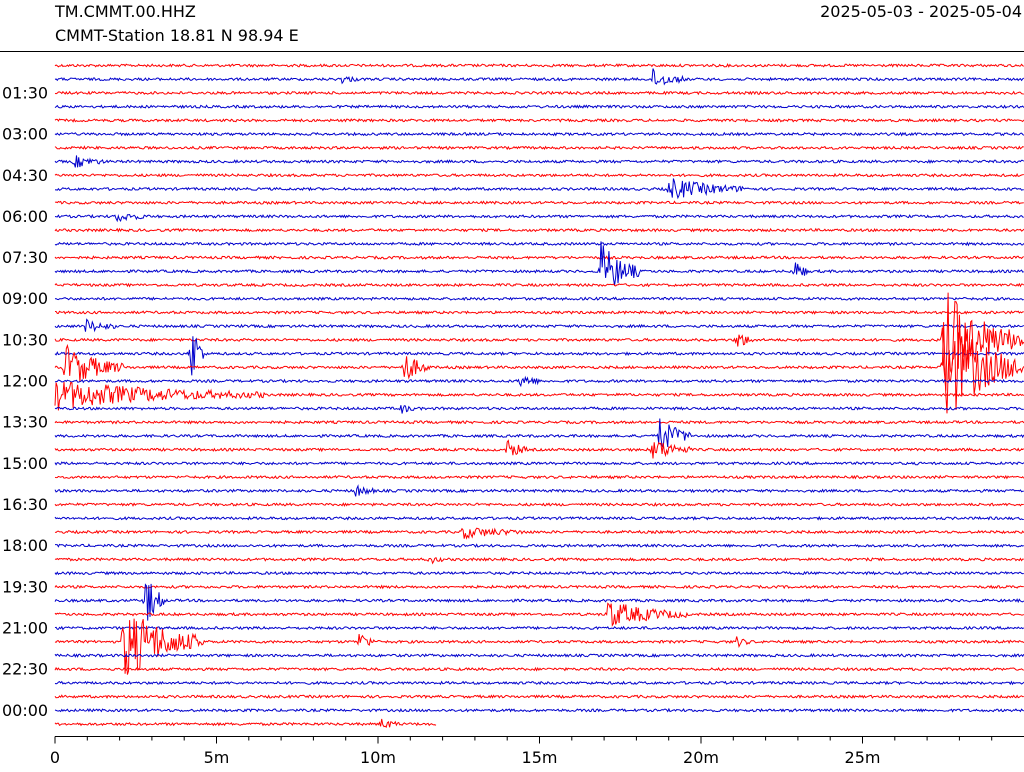  What do you see at coordinates (921, 11) in the screenshot?
I see `date-range-label: 2025-05-03 - 2025-05-04` at bounding box center [921, 11].